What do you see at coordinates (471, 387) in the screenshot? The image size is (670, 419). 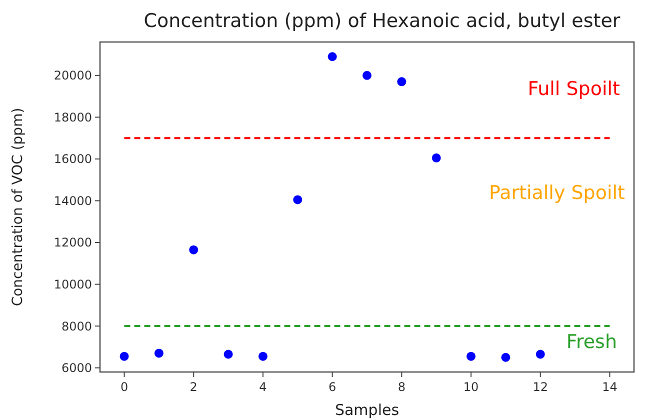 I see `x-tick-label: 10` at bounding box center [471, 387].